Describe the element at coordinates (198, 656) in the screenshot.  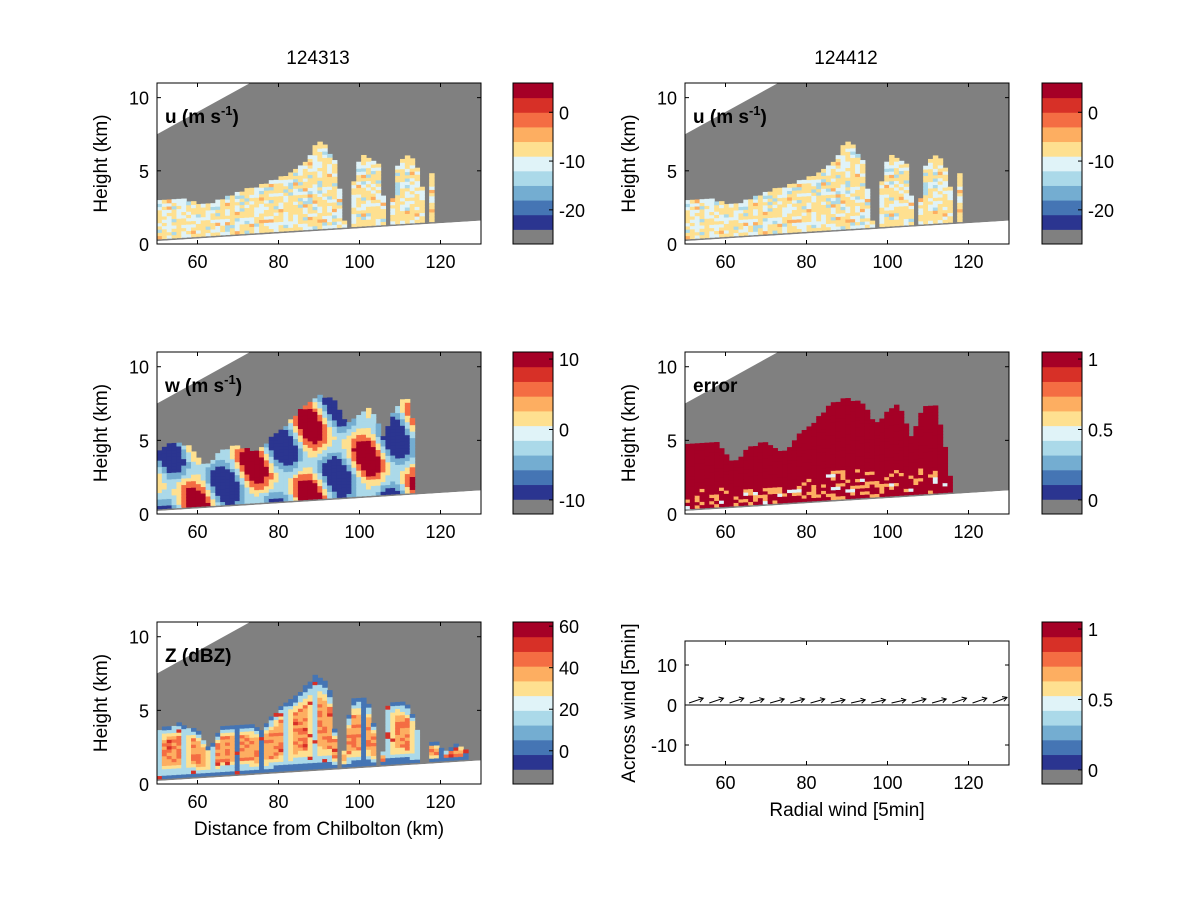
I see `panel-label: Z (dBZ)` at that location.